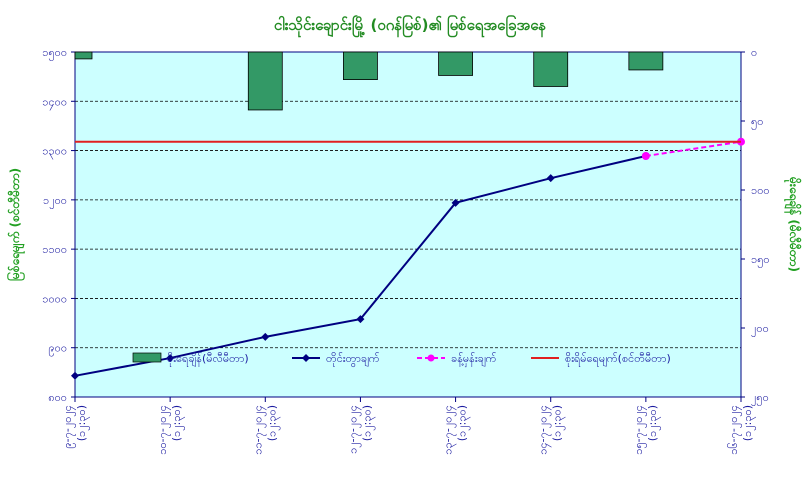 This screenshot has width=807, height=487. Describe the element at coordinates (57, 397) in the screenshot. I see `left-tick-label: ၈၀၀` at that location.